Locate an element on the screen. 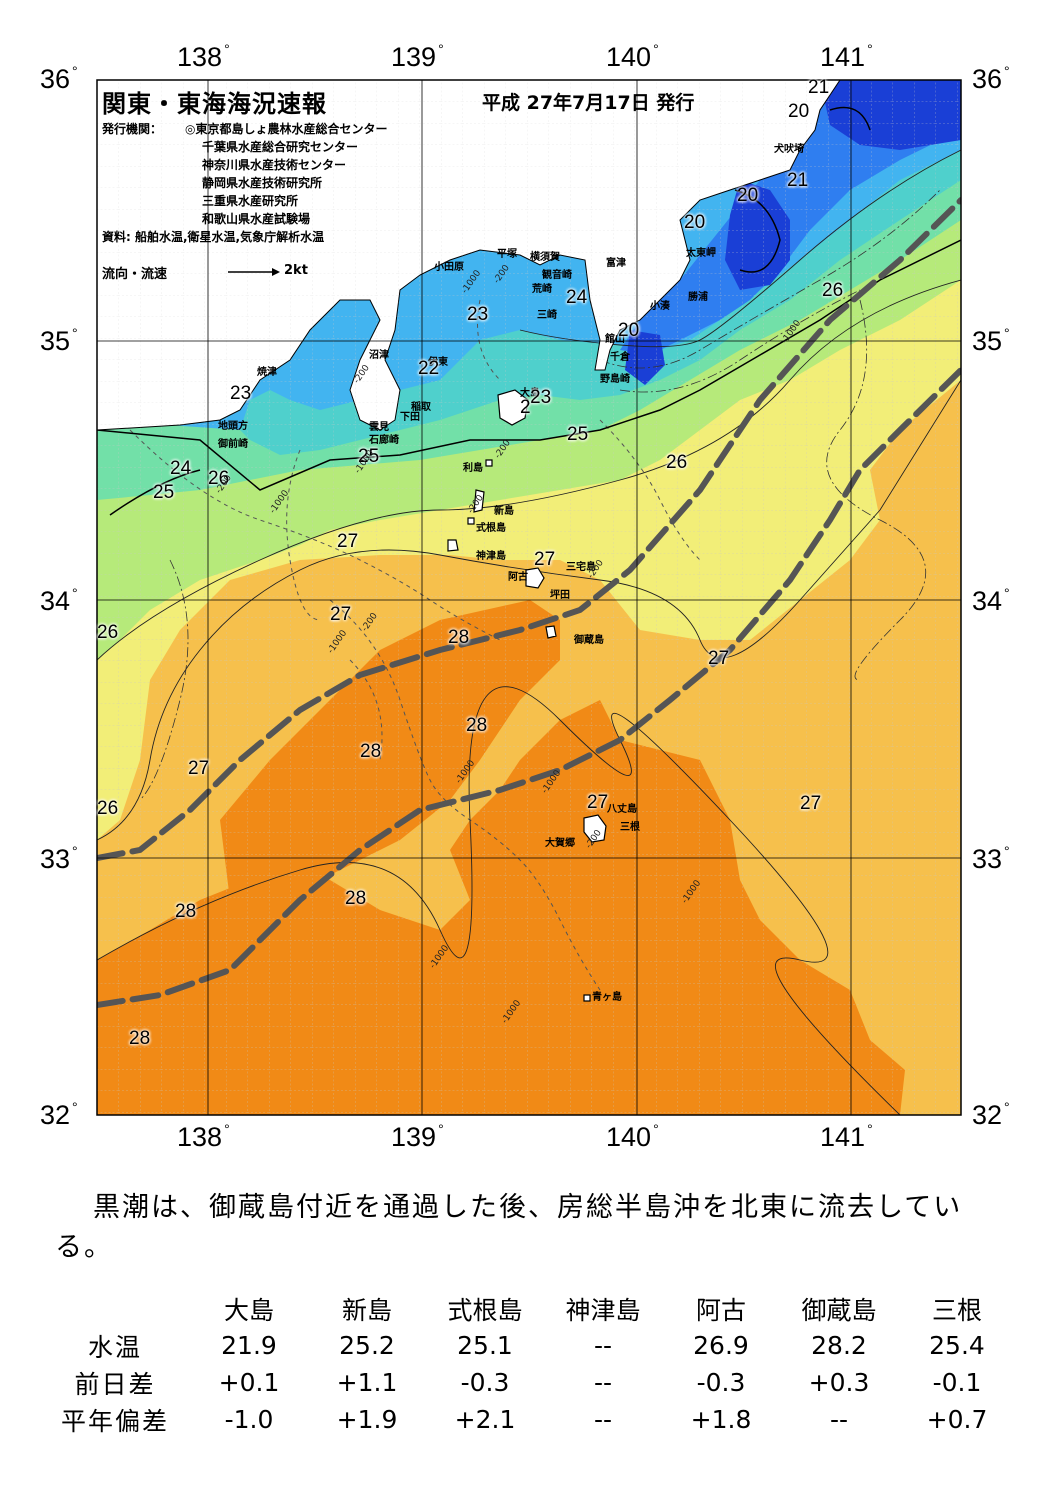 The height and width of the screenshot is (1503, 1064). lon-tick-top: 141 ° is located at coordinates (846, 56).